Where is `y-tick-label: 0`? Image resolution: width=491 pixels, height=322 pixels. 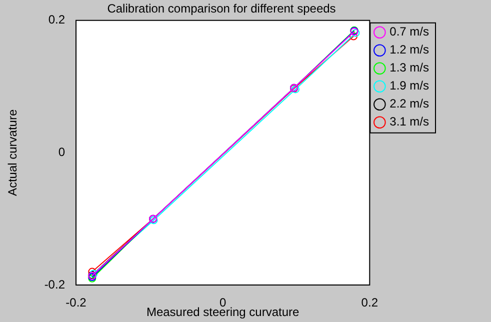 y-tick-label: 0 is located at coordinates (62, 152).